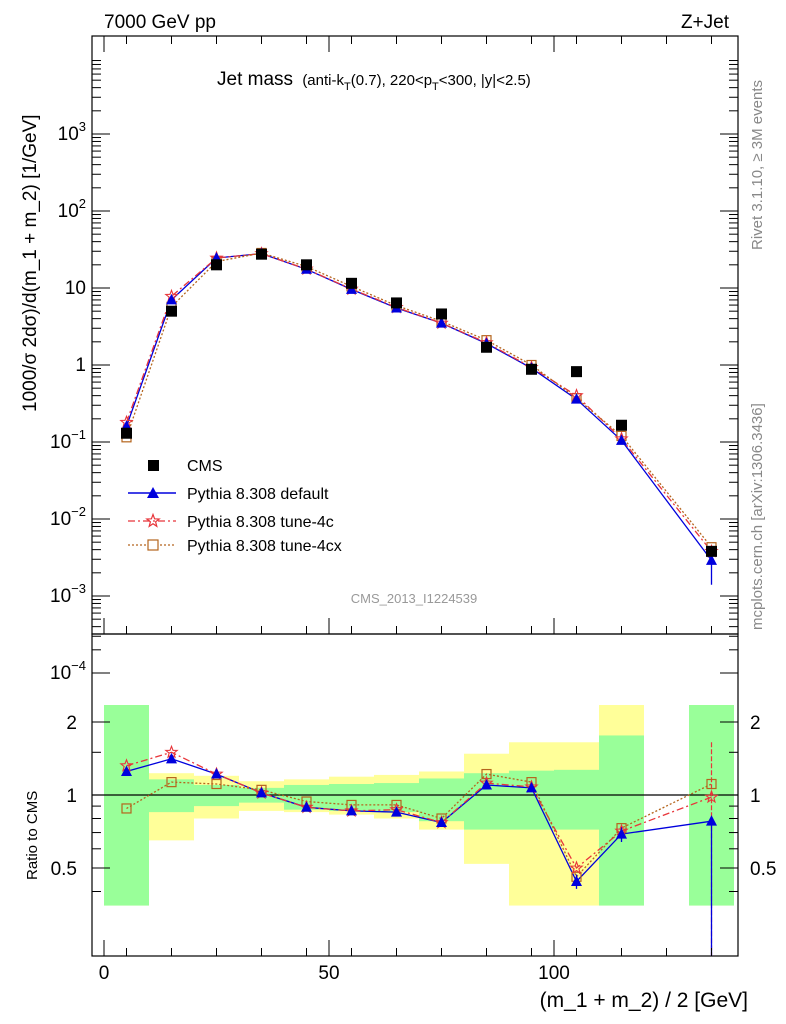 The image size is (786, 1024). I want to click on lower-series-line-tune4cx, so click(419, 825).